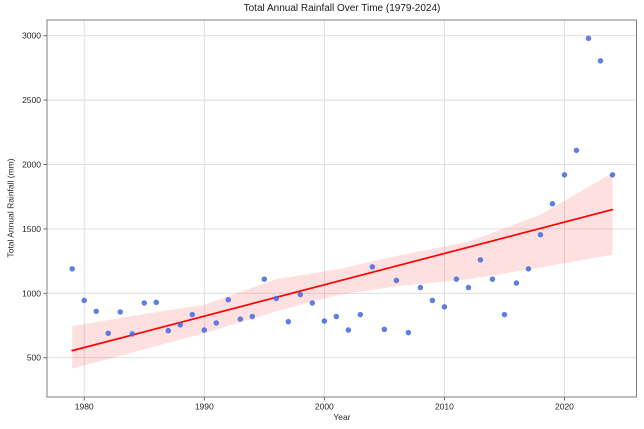  I want to click on y-tick-label: 1000, so click(31, 293).